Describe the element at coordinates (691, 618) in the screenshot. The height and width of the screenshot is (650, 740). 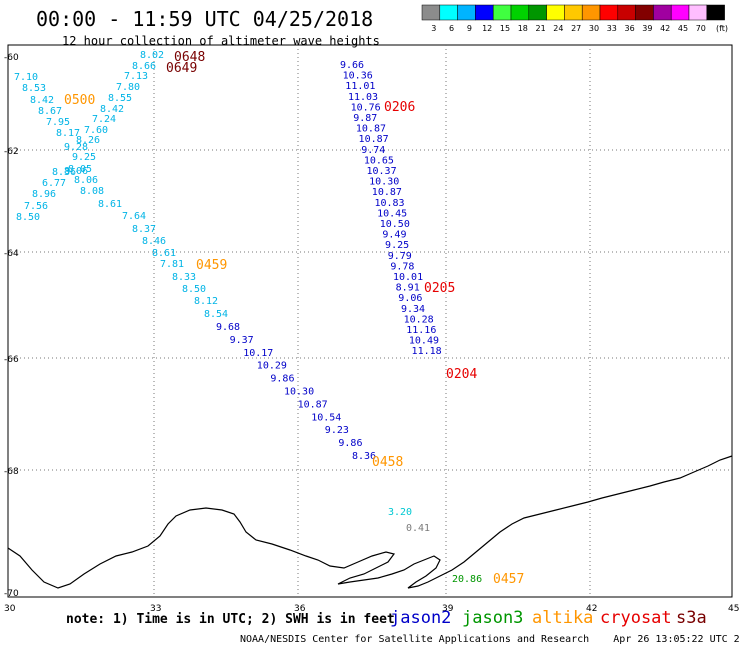
I see `sat-s3a: s3a` at that location.